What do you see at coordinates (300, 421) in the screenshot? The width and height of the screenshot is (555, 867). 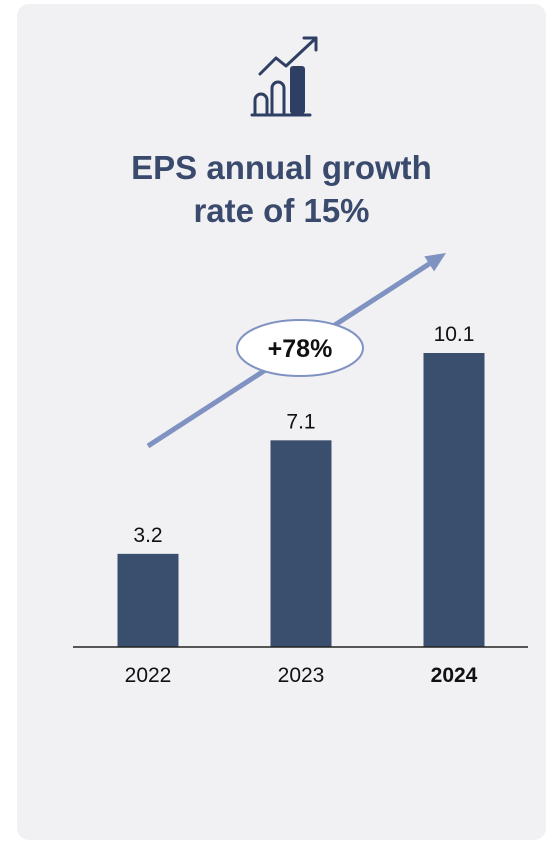 I see `data-label-2023: 7.1` at bounding box center [300, 421].